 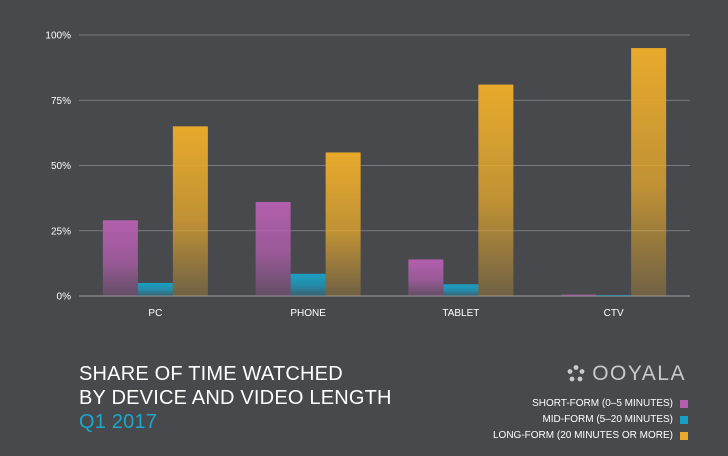 I want to click on x-tick-label: CTV, so click(x=614, y=313).